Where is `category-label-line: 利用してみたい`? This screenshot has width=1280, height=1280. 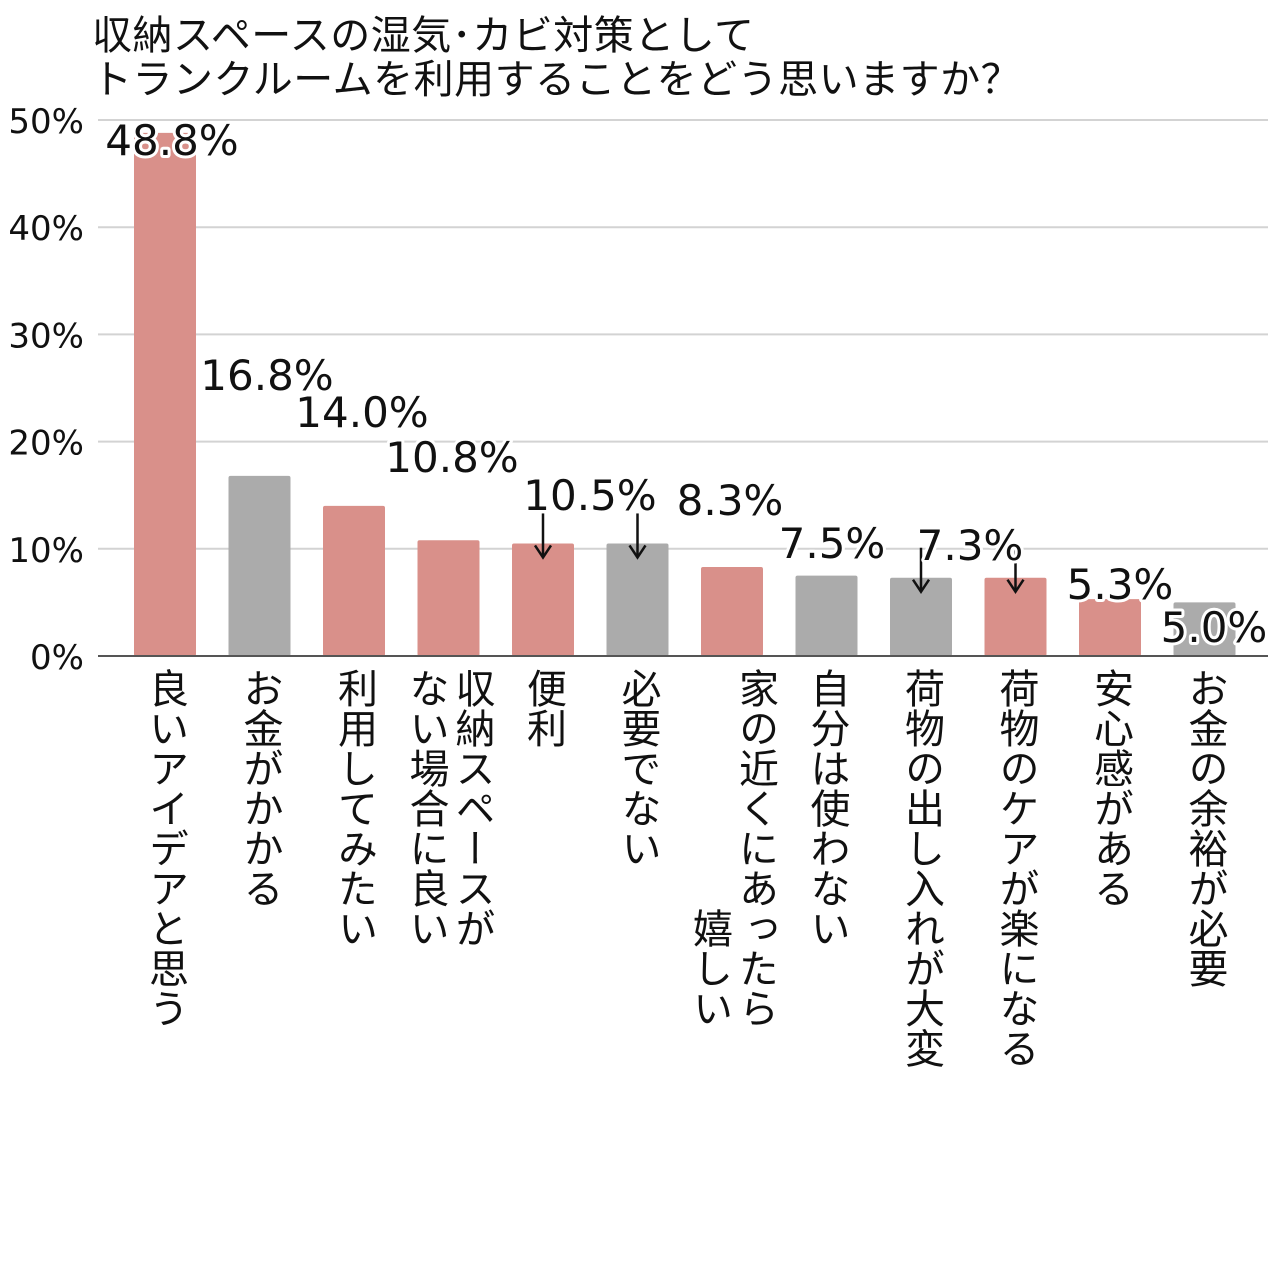 category-label-line: 利用してみたい is located at coordinates (354, 808).